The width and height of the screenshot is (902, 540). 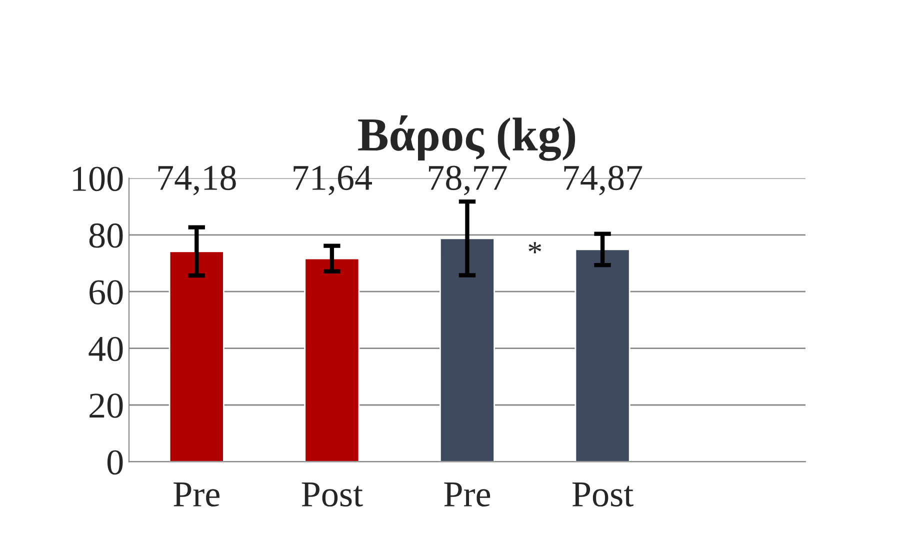 I want to click on data-label: 74,18, so click(x=197, y=181).